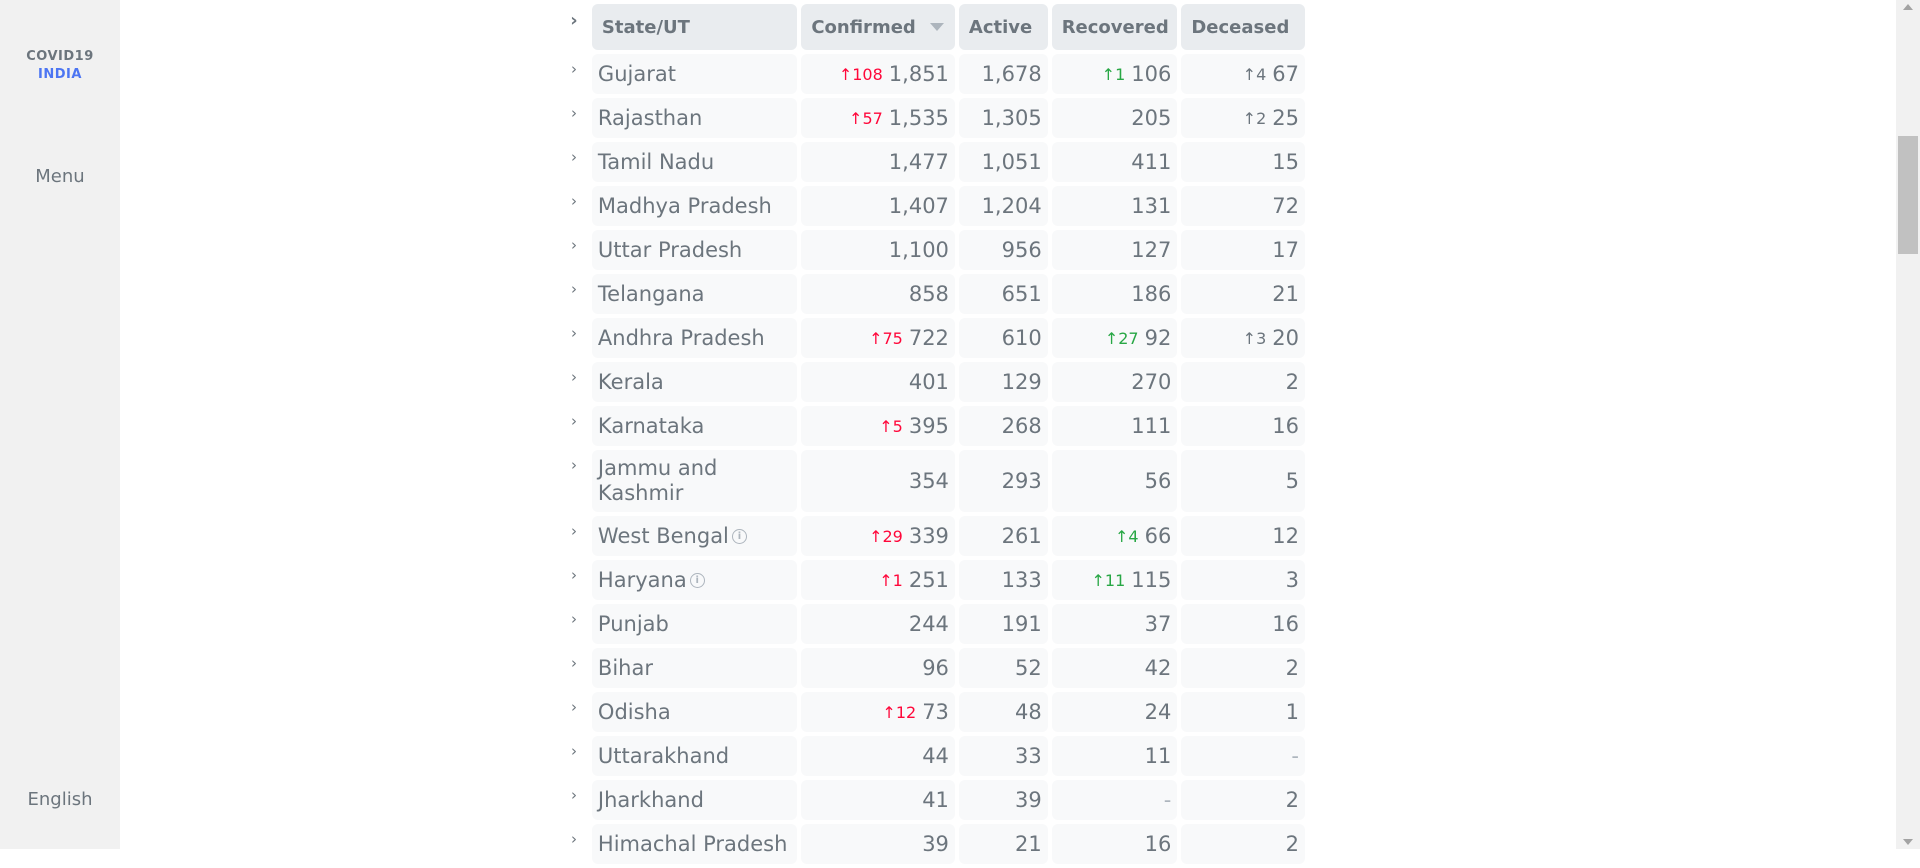  I want to click on recovered-cell: 411, so click(1114, 162).